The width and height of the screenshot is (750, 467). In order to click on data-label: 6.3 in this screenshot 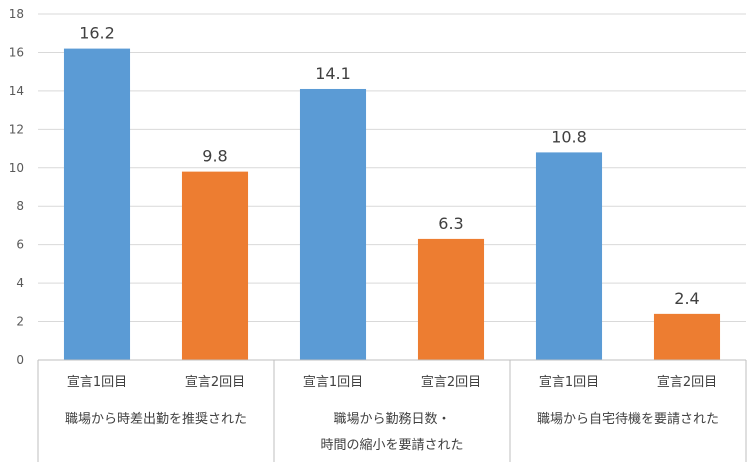, I will do `click(450, 223)`.